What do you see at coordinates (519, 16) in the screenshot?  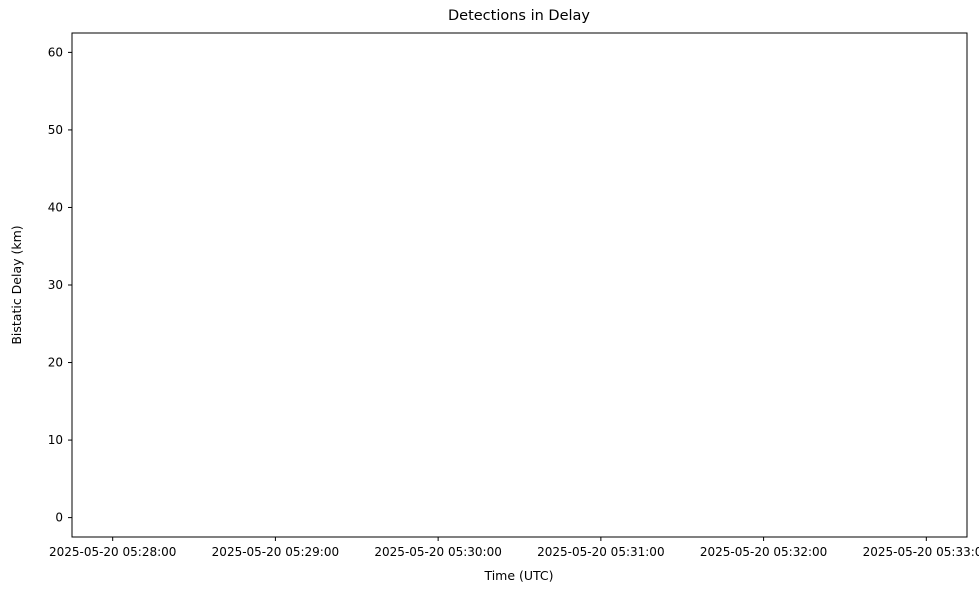 I see `chart-title: Detections in Delay` at bounding box center [519, 16].